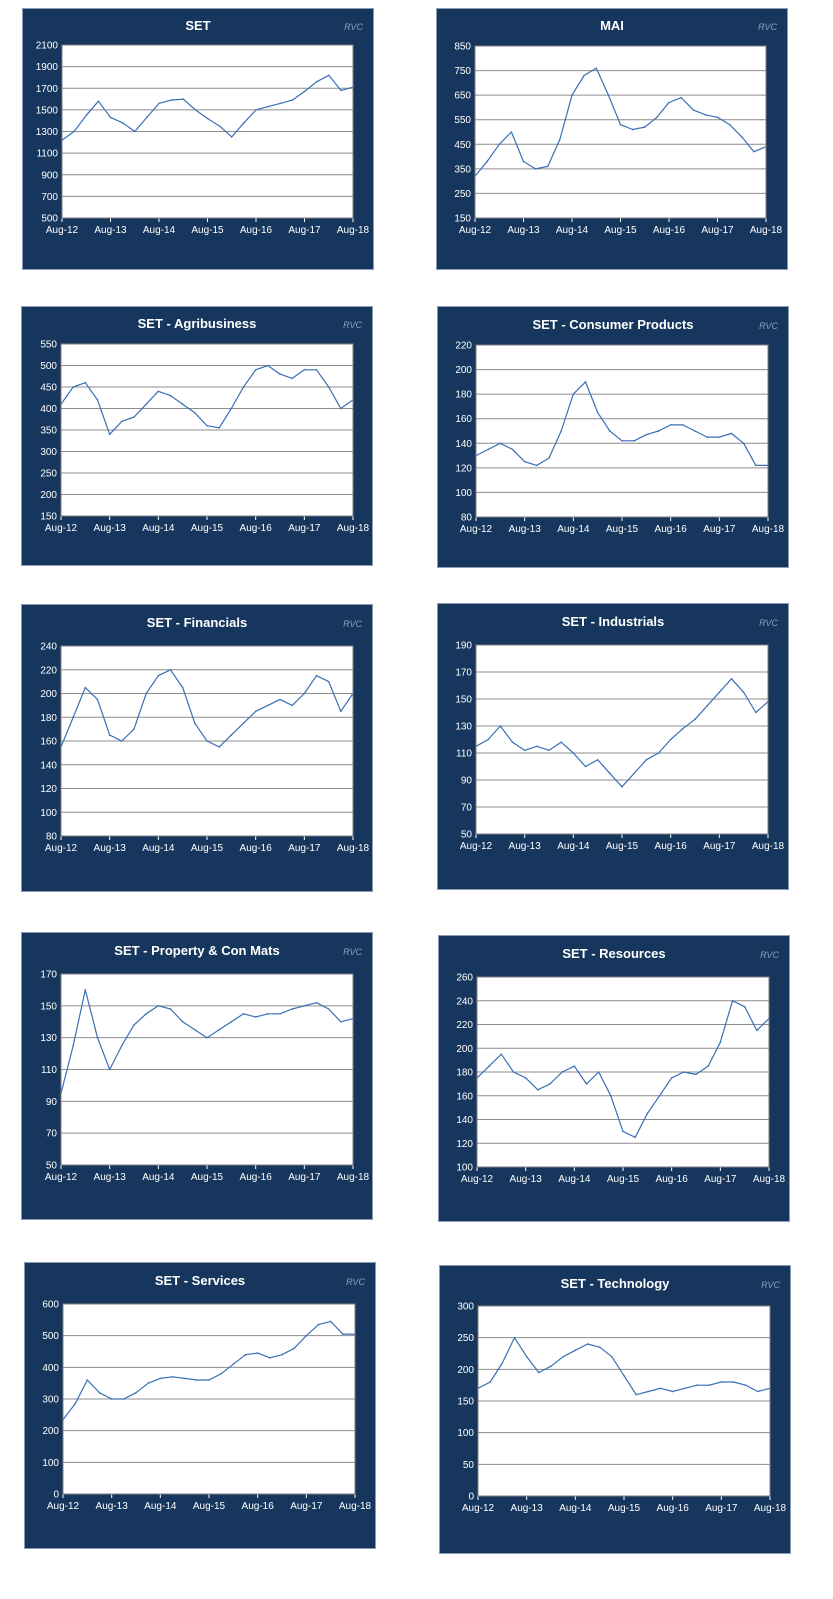  I want to click on x-tick-label: Aug-17, so click(304, 230).